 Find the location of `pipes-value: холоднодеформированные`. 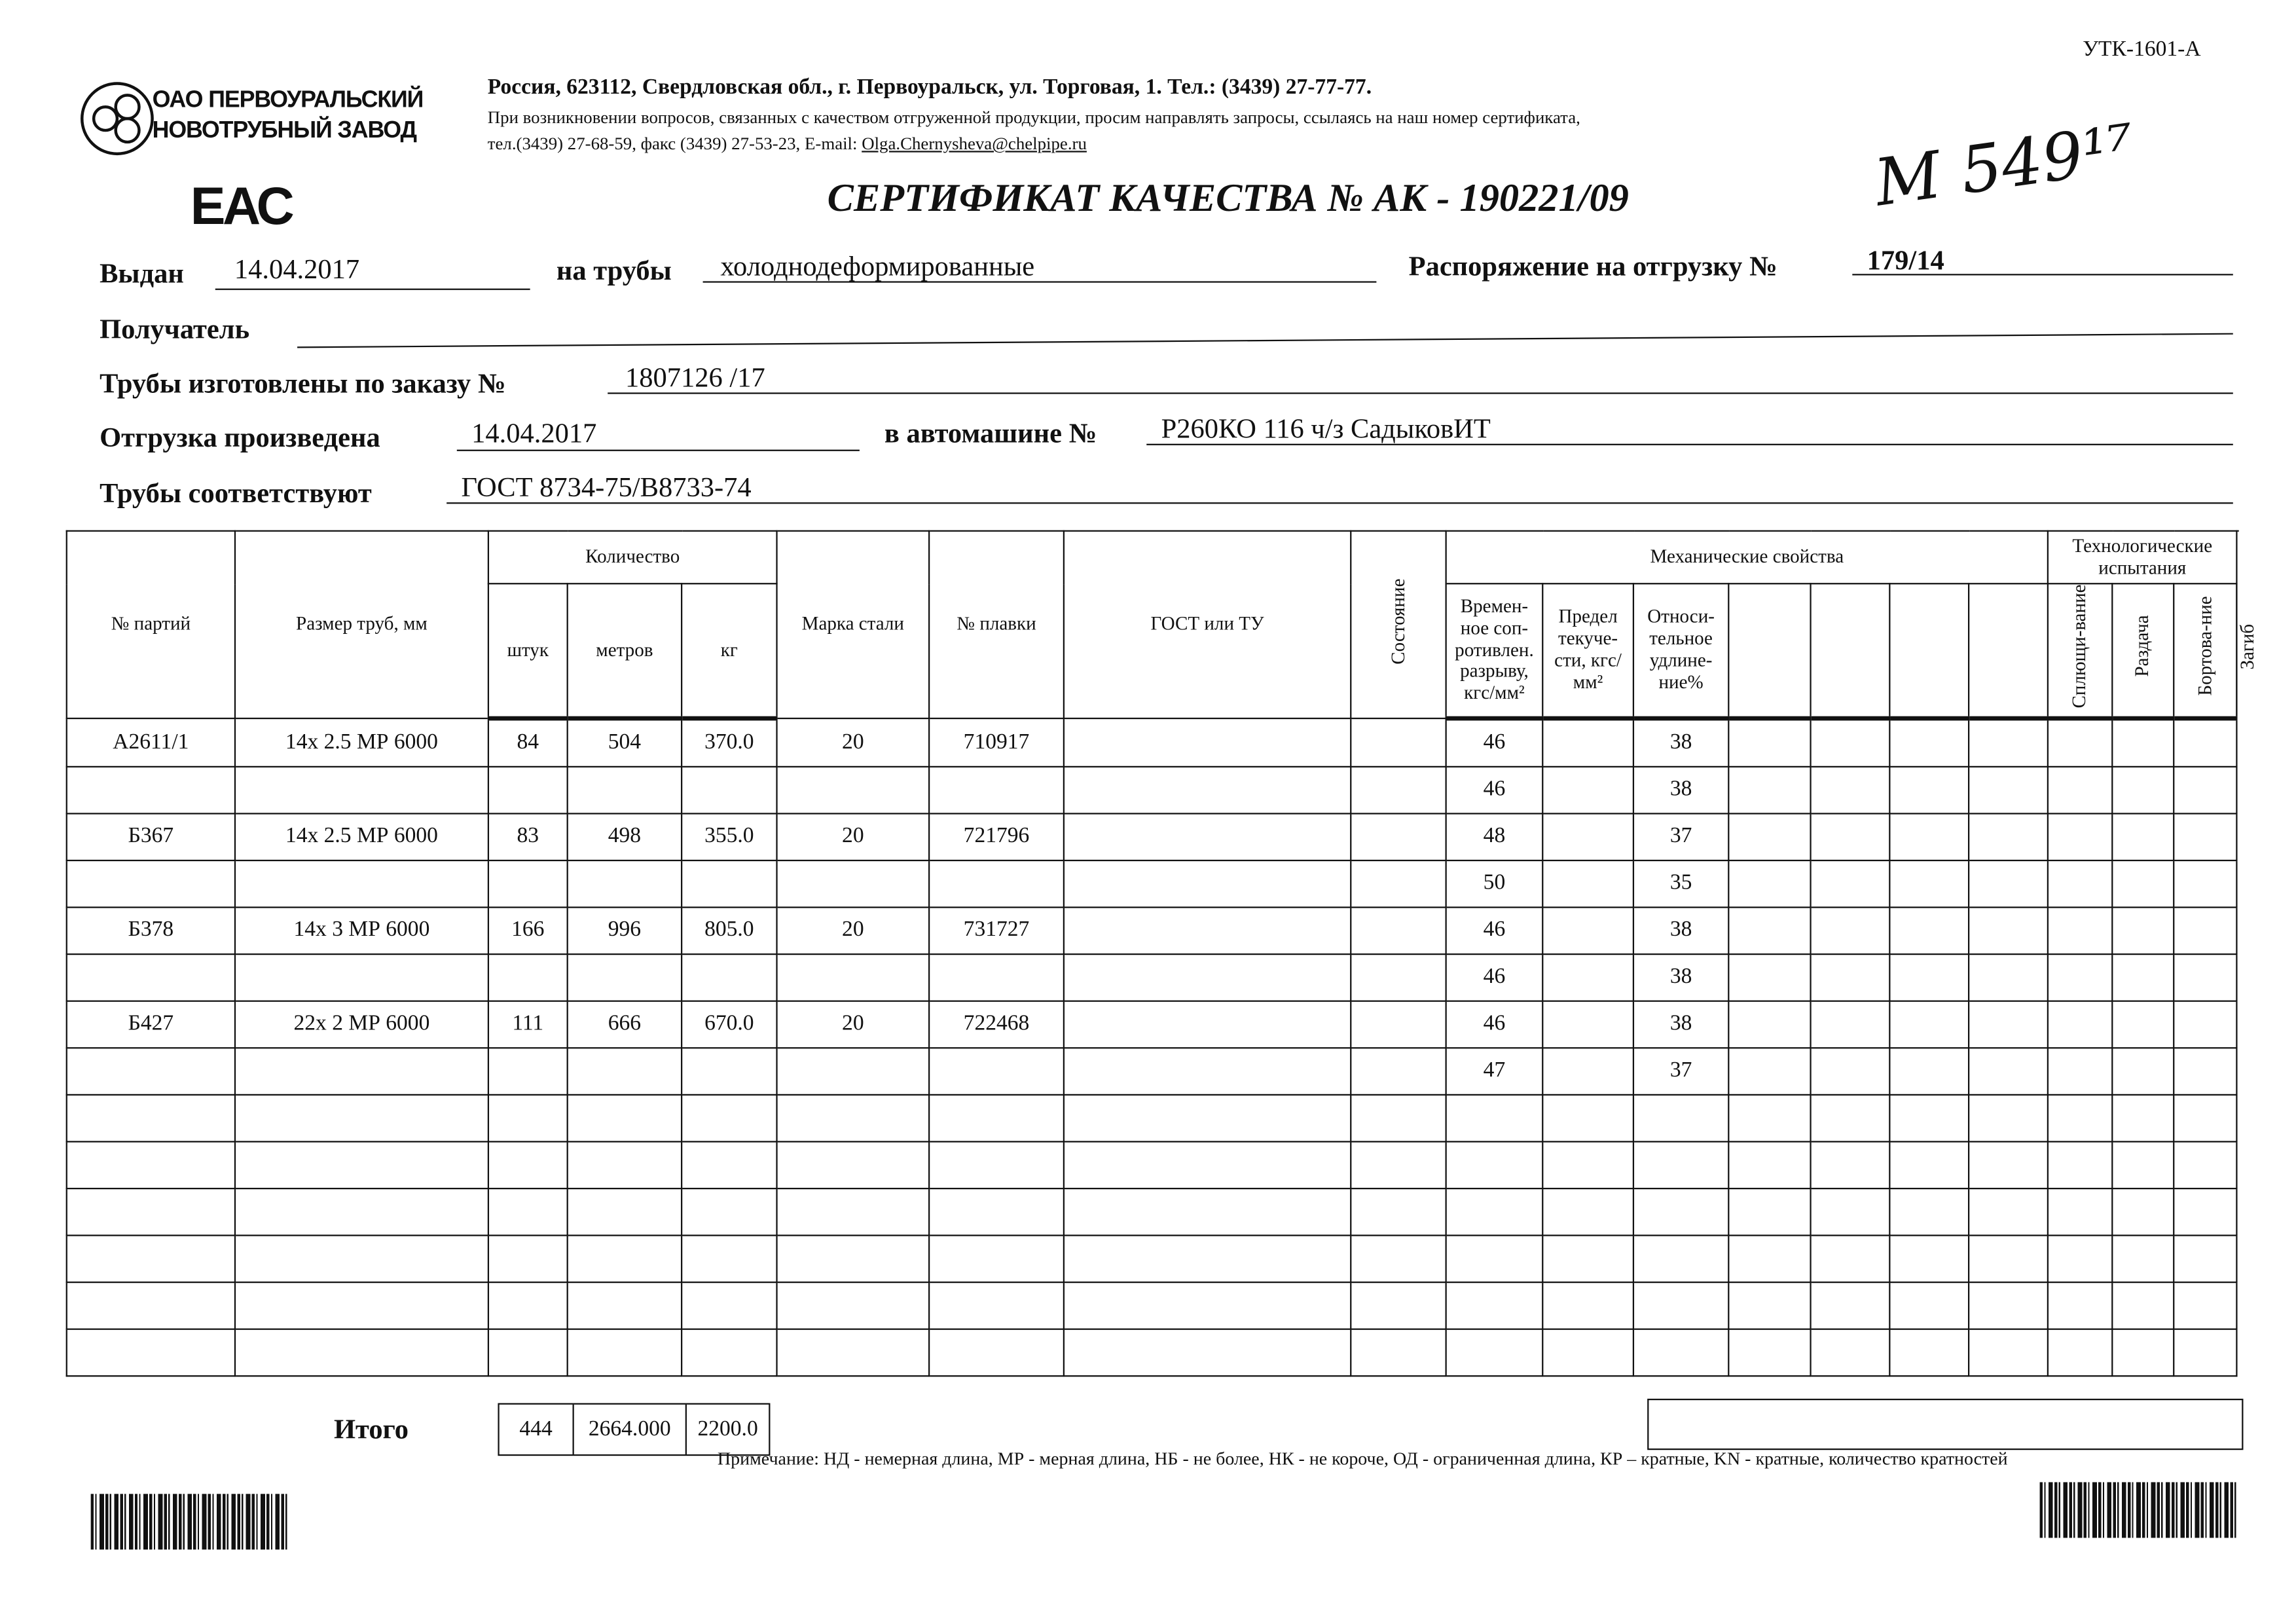

pipes-value: холоднодеформированные is located at coordinates (877, 267).